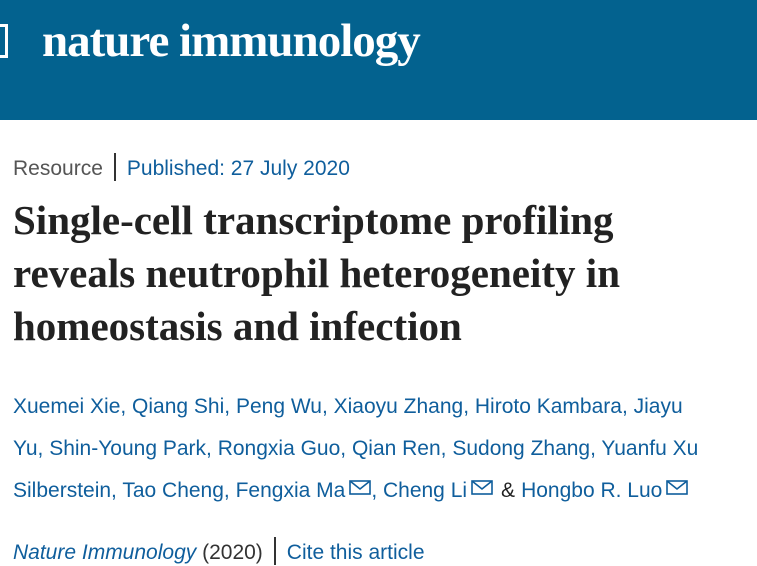  Describe the element at coordinates (238, 168) in the screenshot. I see `published-date: Published: 27 July 2020` at that location.